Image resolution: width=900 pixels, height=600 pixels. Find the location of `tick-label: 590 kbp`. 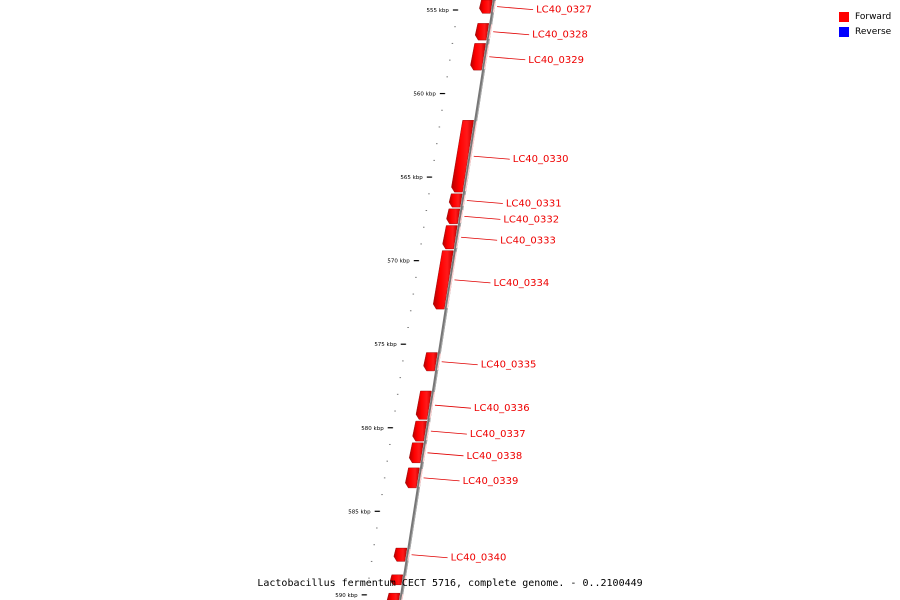

tick-label: 590 kbp is located at coordinates (346, 596).